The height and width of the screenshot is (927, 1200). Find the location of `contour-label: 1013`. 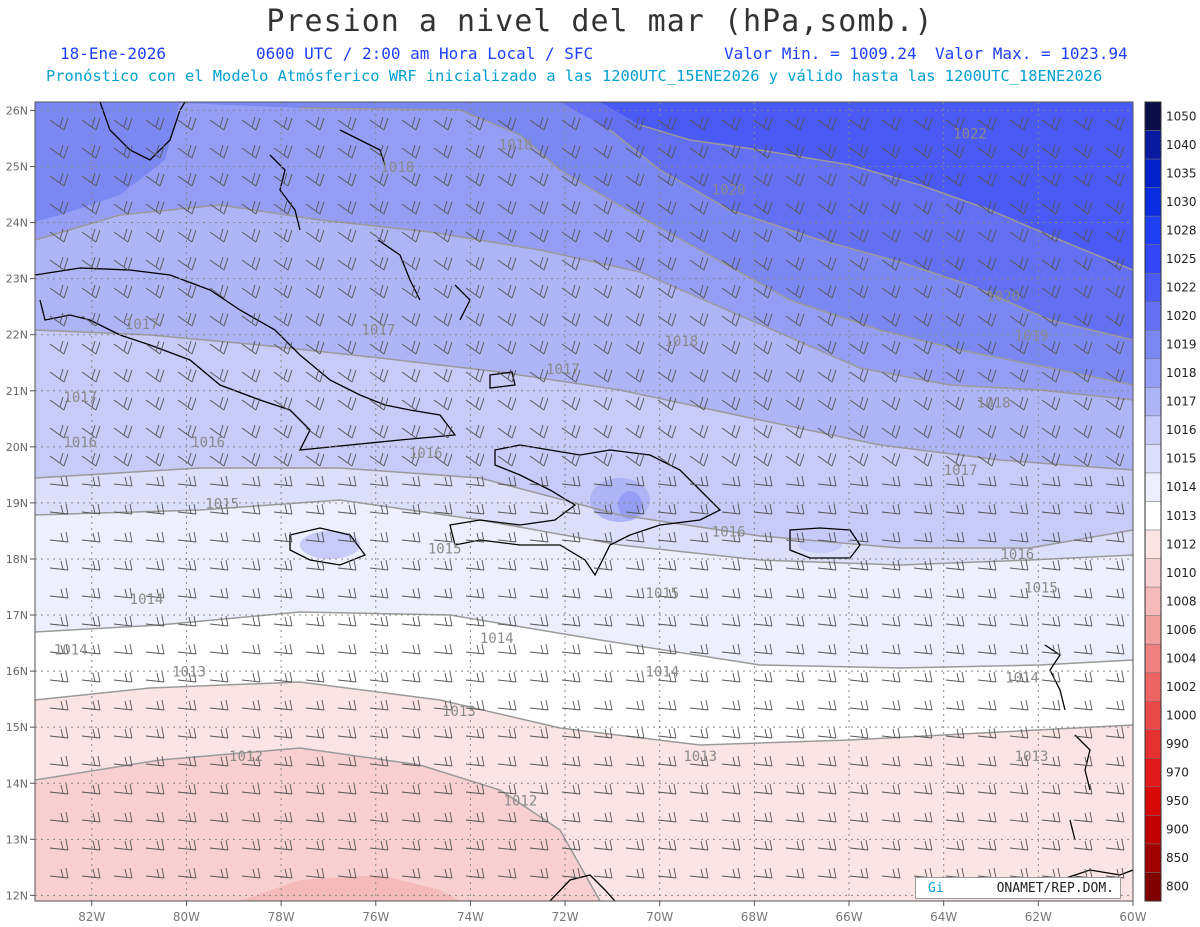

contour-label: 1013 is located at coordinates (189, 673).